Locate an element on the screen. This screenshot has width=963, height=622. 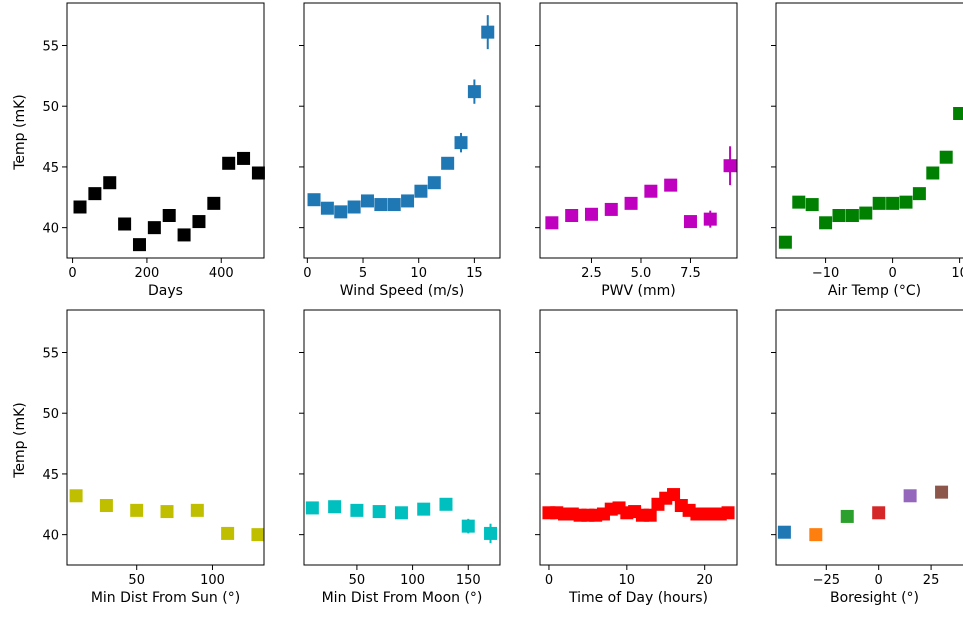
panel-5: 40 45 50 55 50 100 Min Dist From Sun (°) is located at coordinates (153, 457).